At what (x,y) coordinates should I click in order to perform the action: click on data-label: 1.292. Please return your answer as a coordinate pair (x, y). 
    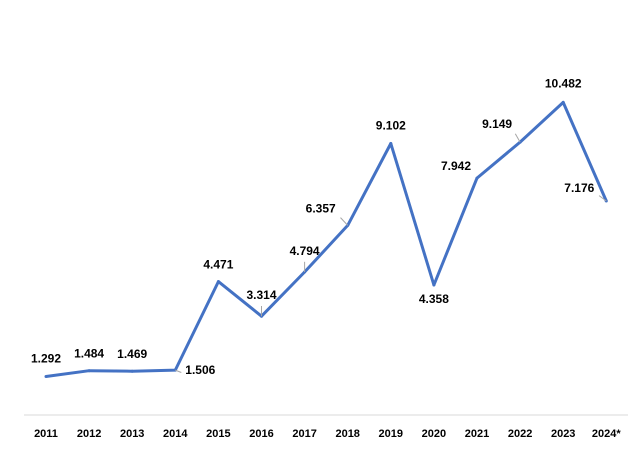
    Looking at the image, I should click on (46, 359).